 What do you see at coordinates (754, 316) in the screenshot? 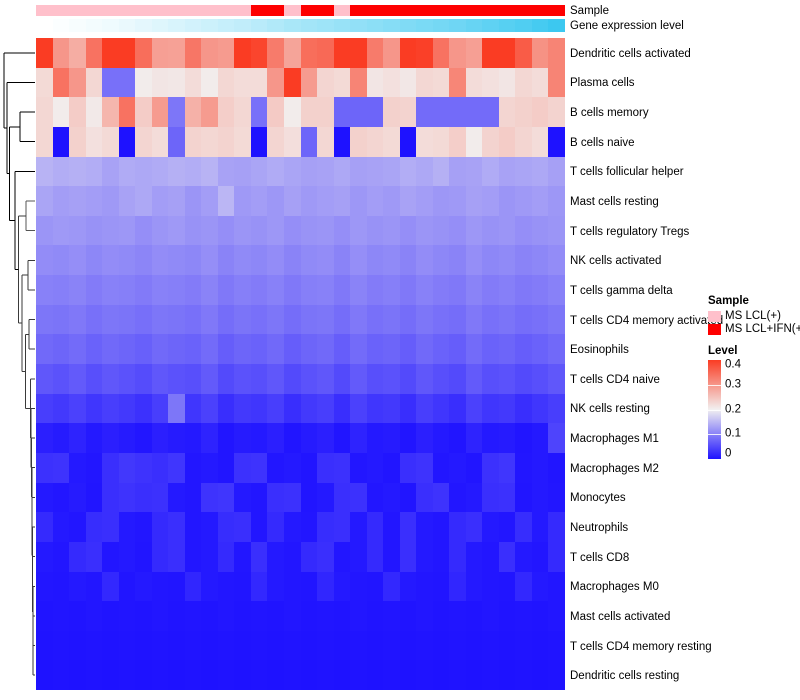
I see `legend-item-ms-lcl: MS LCL(+)` at bounding box center [754, 316].